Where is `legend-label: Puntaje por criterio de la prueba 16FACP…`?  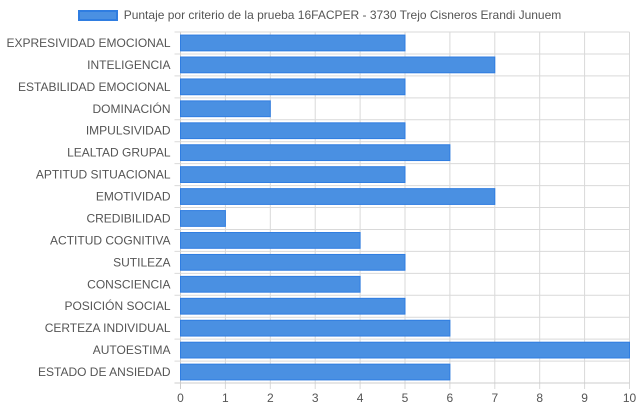
legend-label: Puntaje por criterio de la prueba 16FACP… is located at coordinates (342, 15).